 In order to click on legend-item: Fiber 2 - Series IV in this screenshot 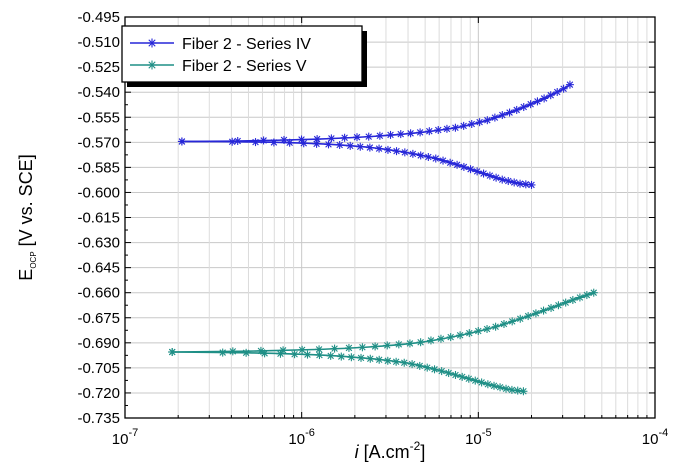, I will do `click(220, 44)`.